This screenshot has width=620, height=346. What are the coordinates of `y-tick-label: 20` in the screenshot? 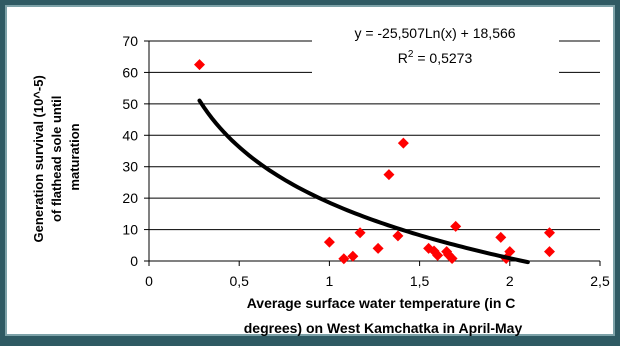 It's located at (130, 198).